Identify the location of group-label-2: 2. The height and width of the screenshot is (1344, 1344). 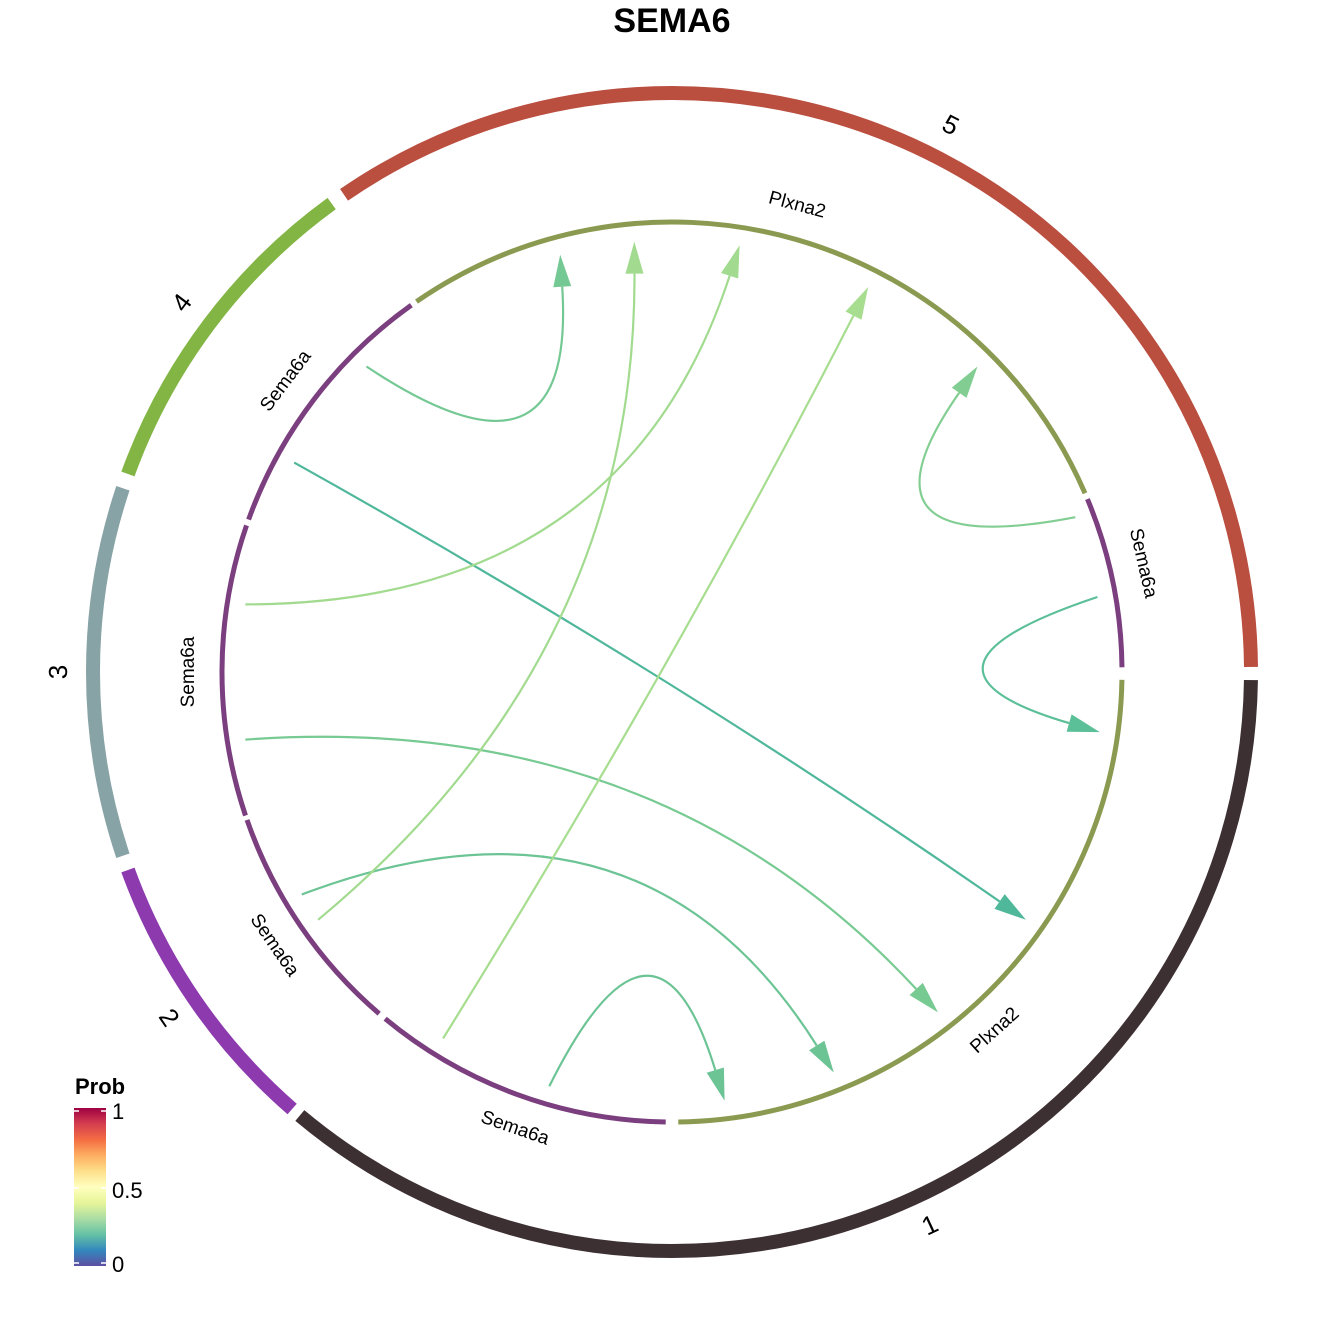
(169, 1017).